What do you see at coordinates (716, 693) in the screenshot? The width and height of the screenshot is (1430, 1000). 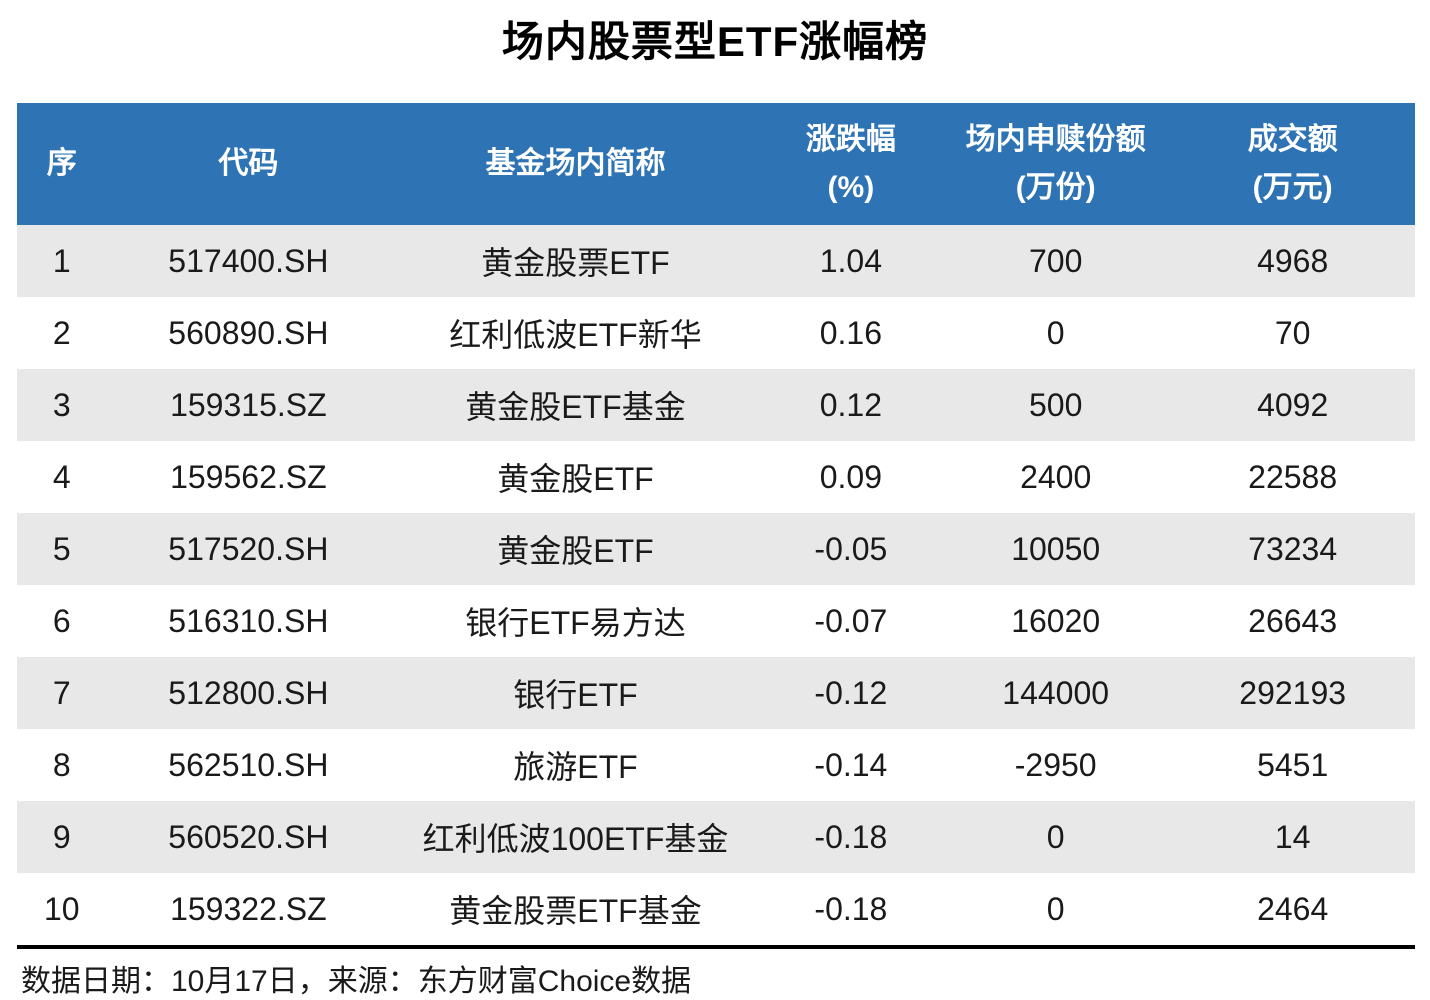 I see `table-row: 7 512800.SH 银行ETF -0.12 144000 292193` at bounding box center [716, 693].